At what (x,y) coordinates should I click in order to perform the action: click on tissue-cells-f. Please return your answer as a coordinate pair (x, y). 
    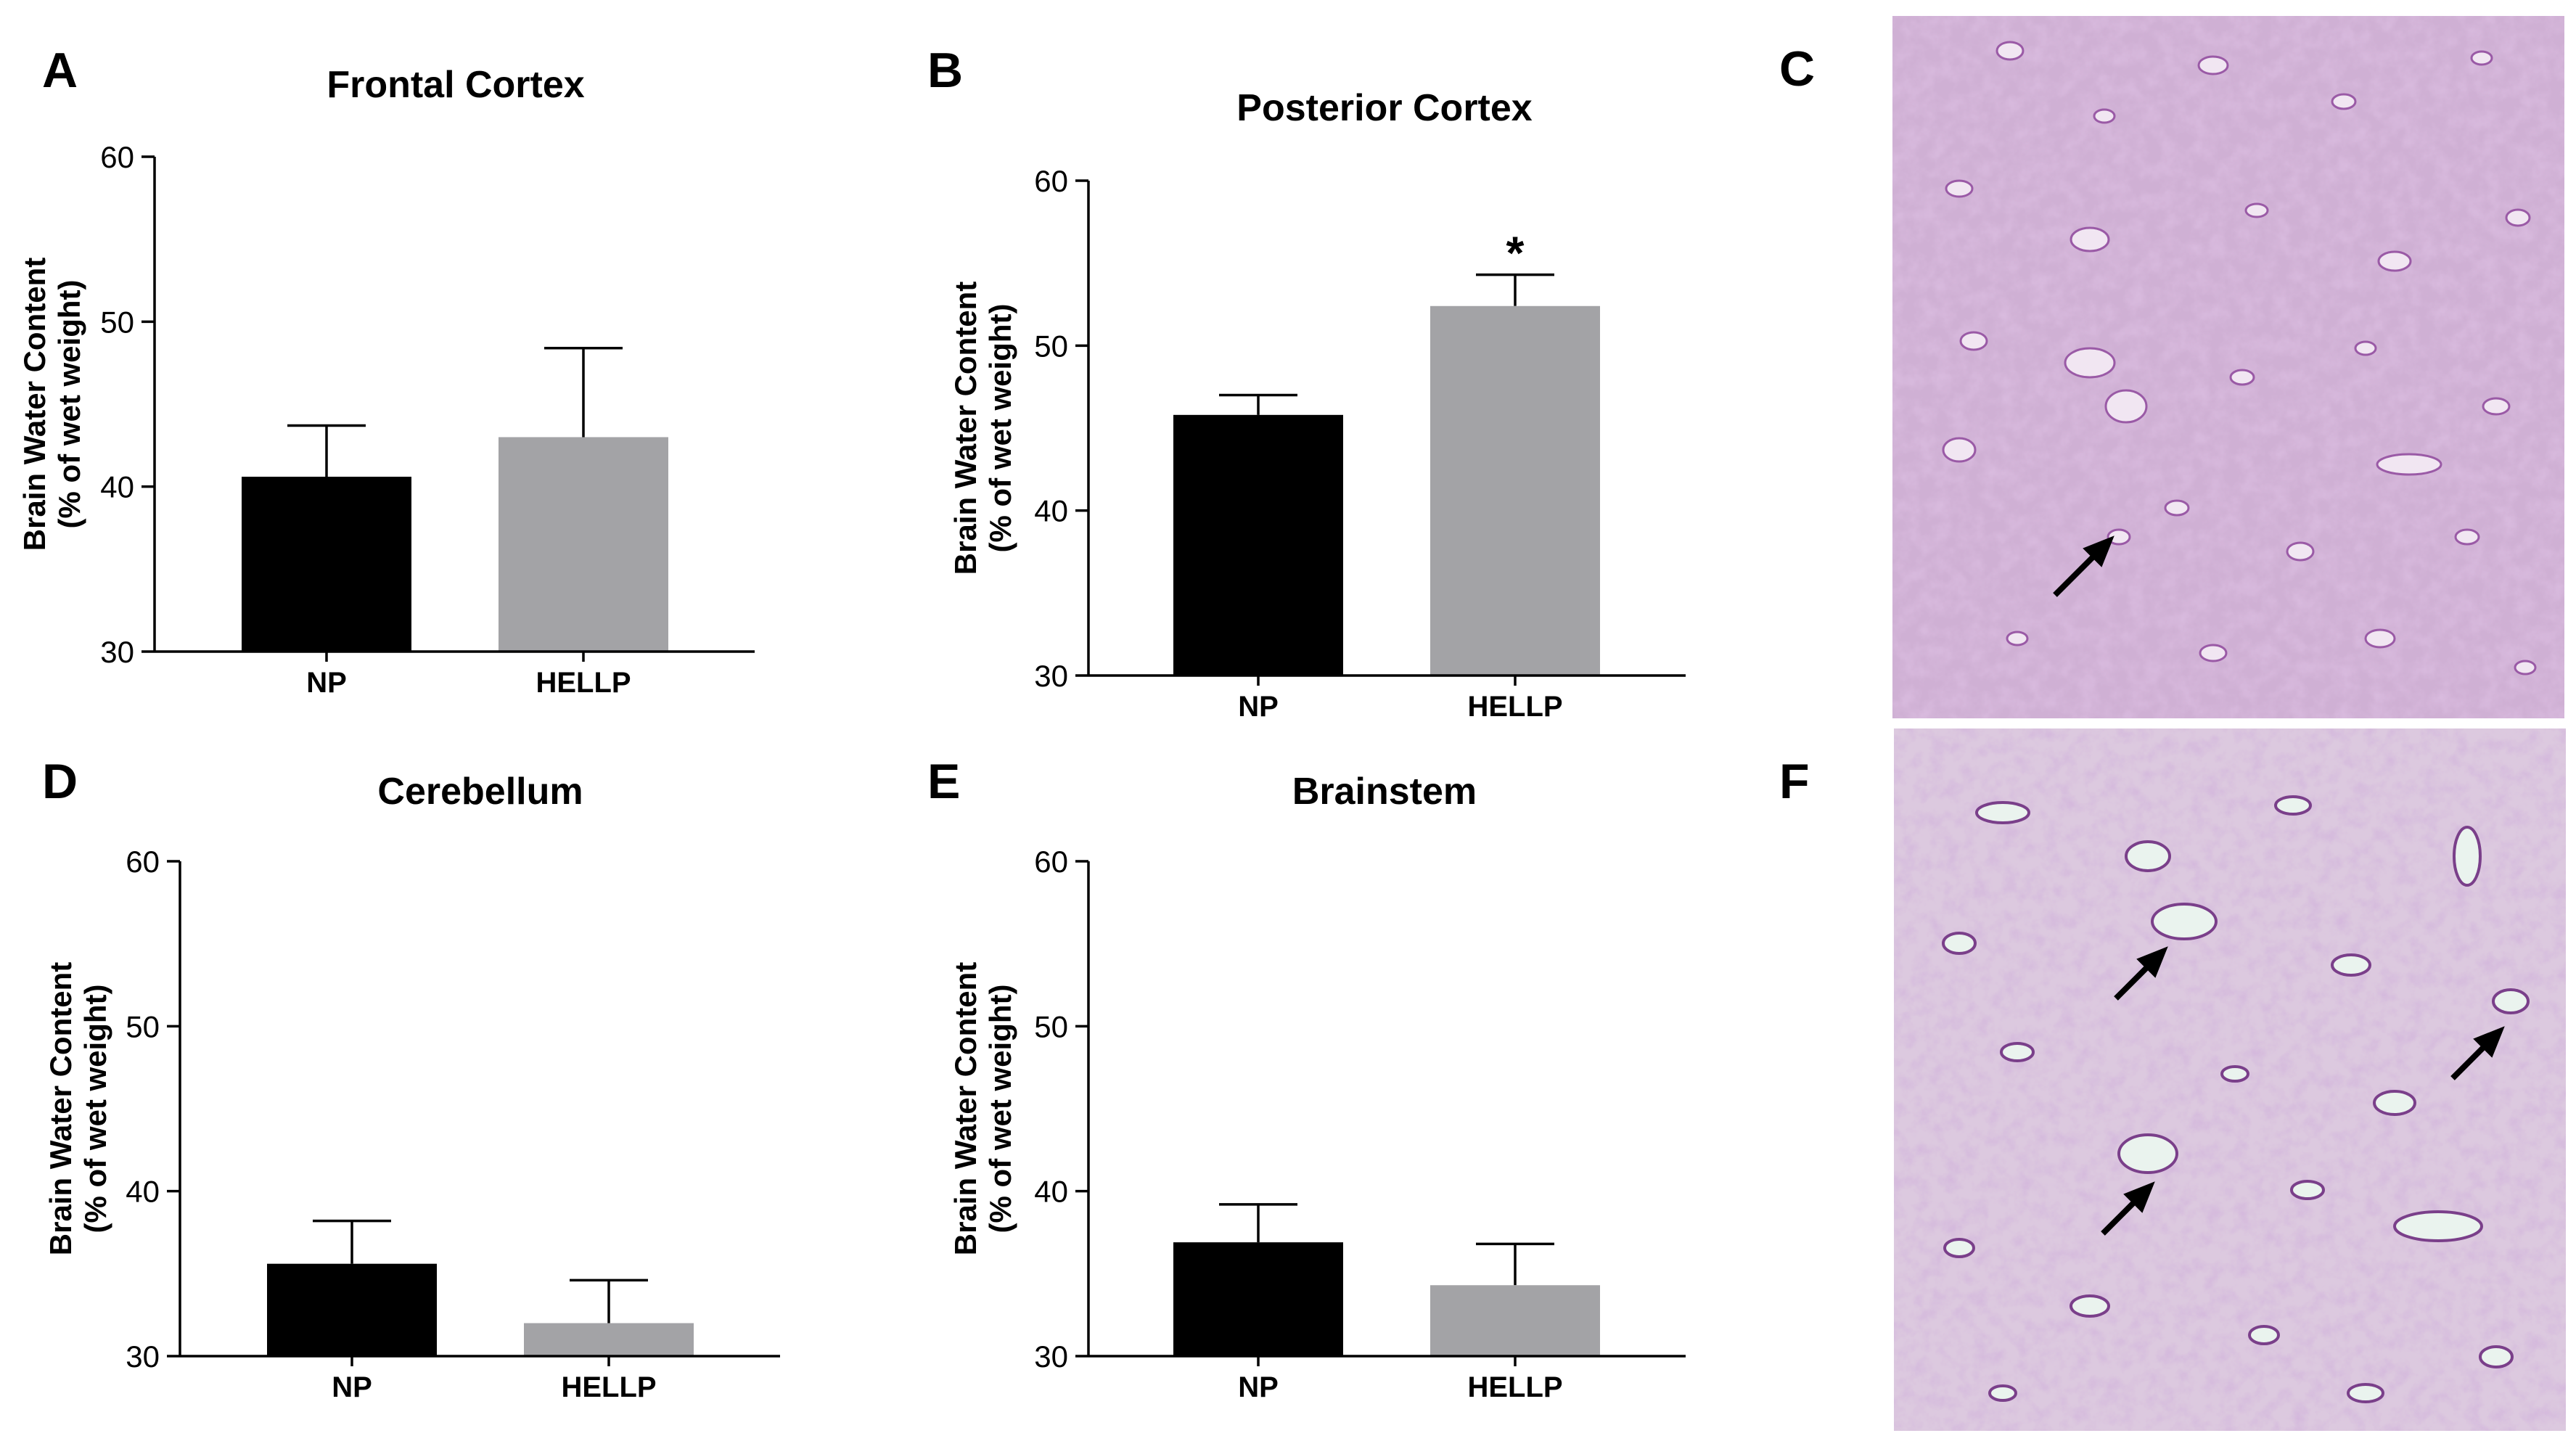
    Looking at the image, I should click on (2236, 1099).